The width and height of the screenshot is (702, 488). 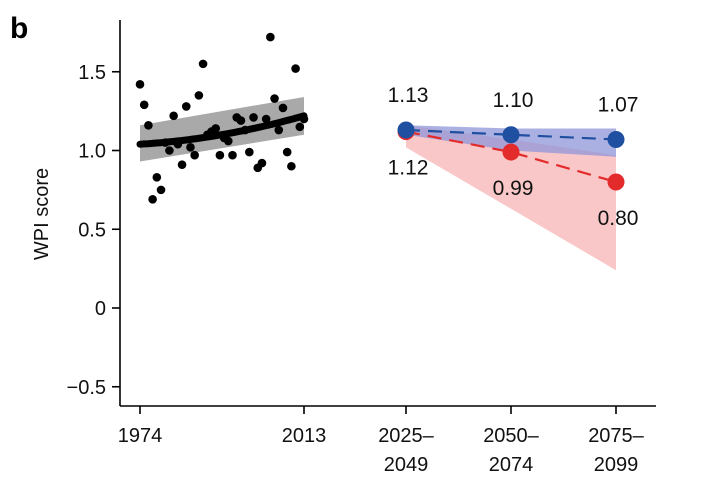 I want to click on blue-data-label: 1.13, so click(x=408, y=95).